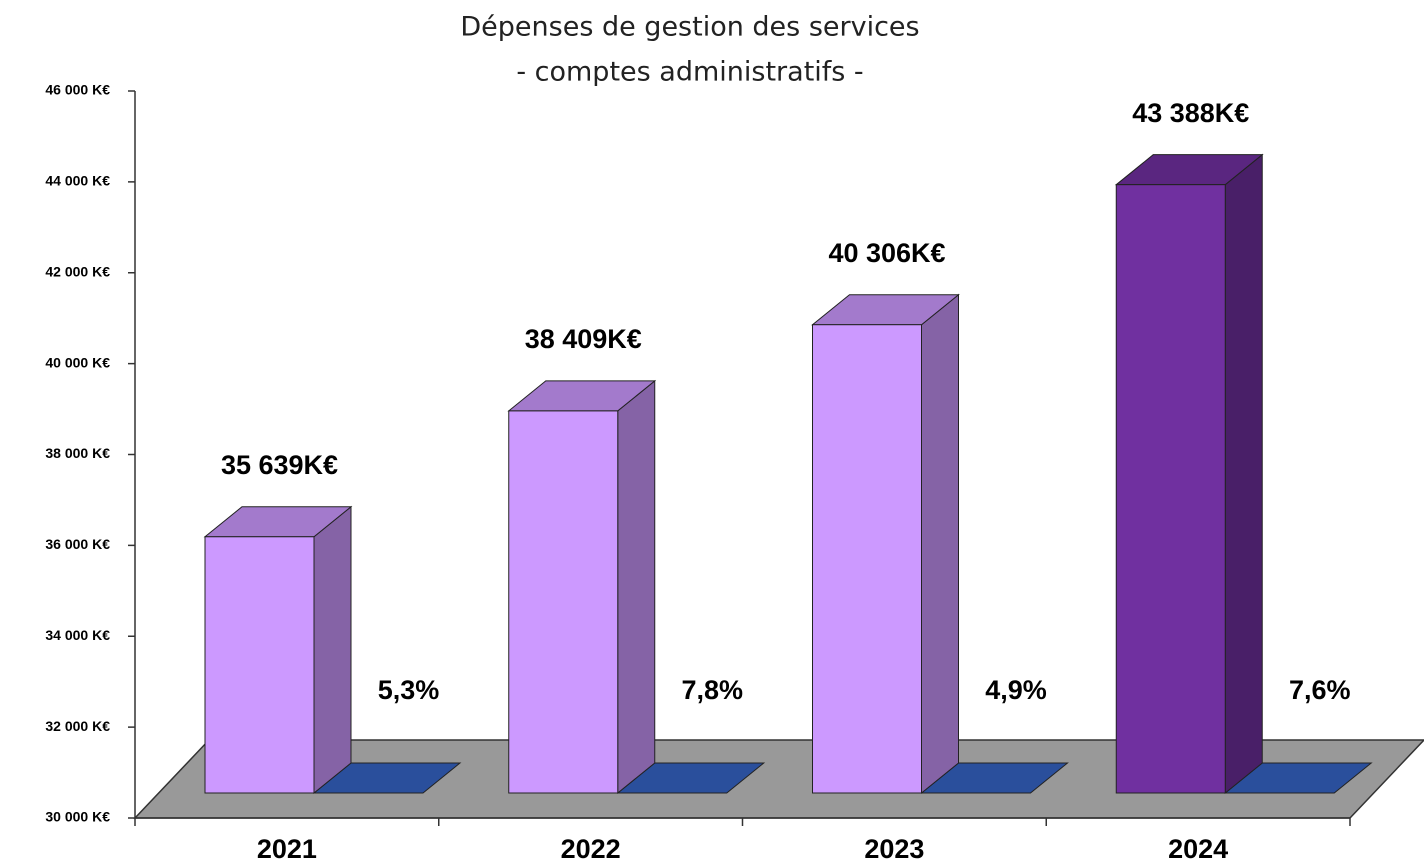  Describe the element at coordinates (287, 849) in the screenshot. I see `x-tick-label: 2021` at that location.